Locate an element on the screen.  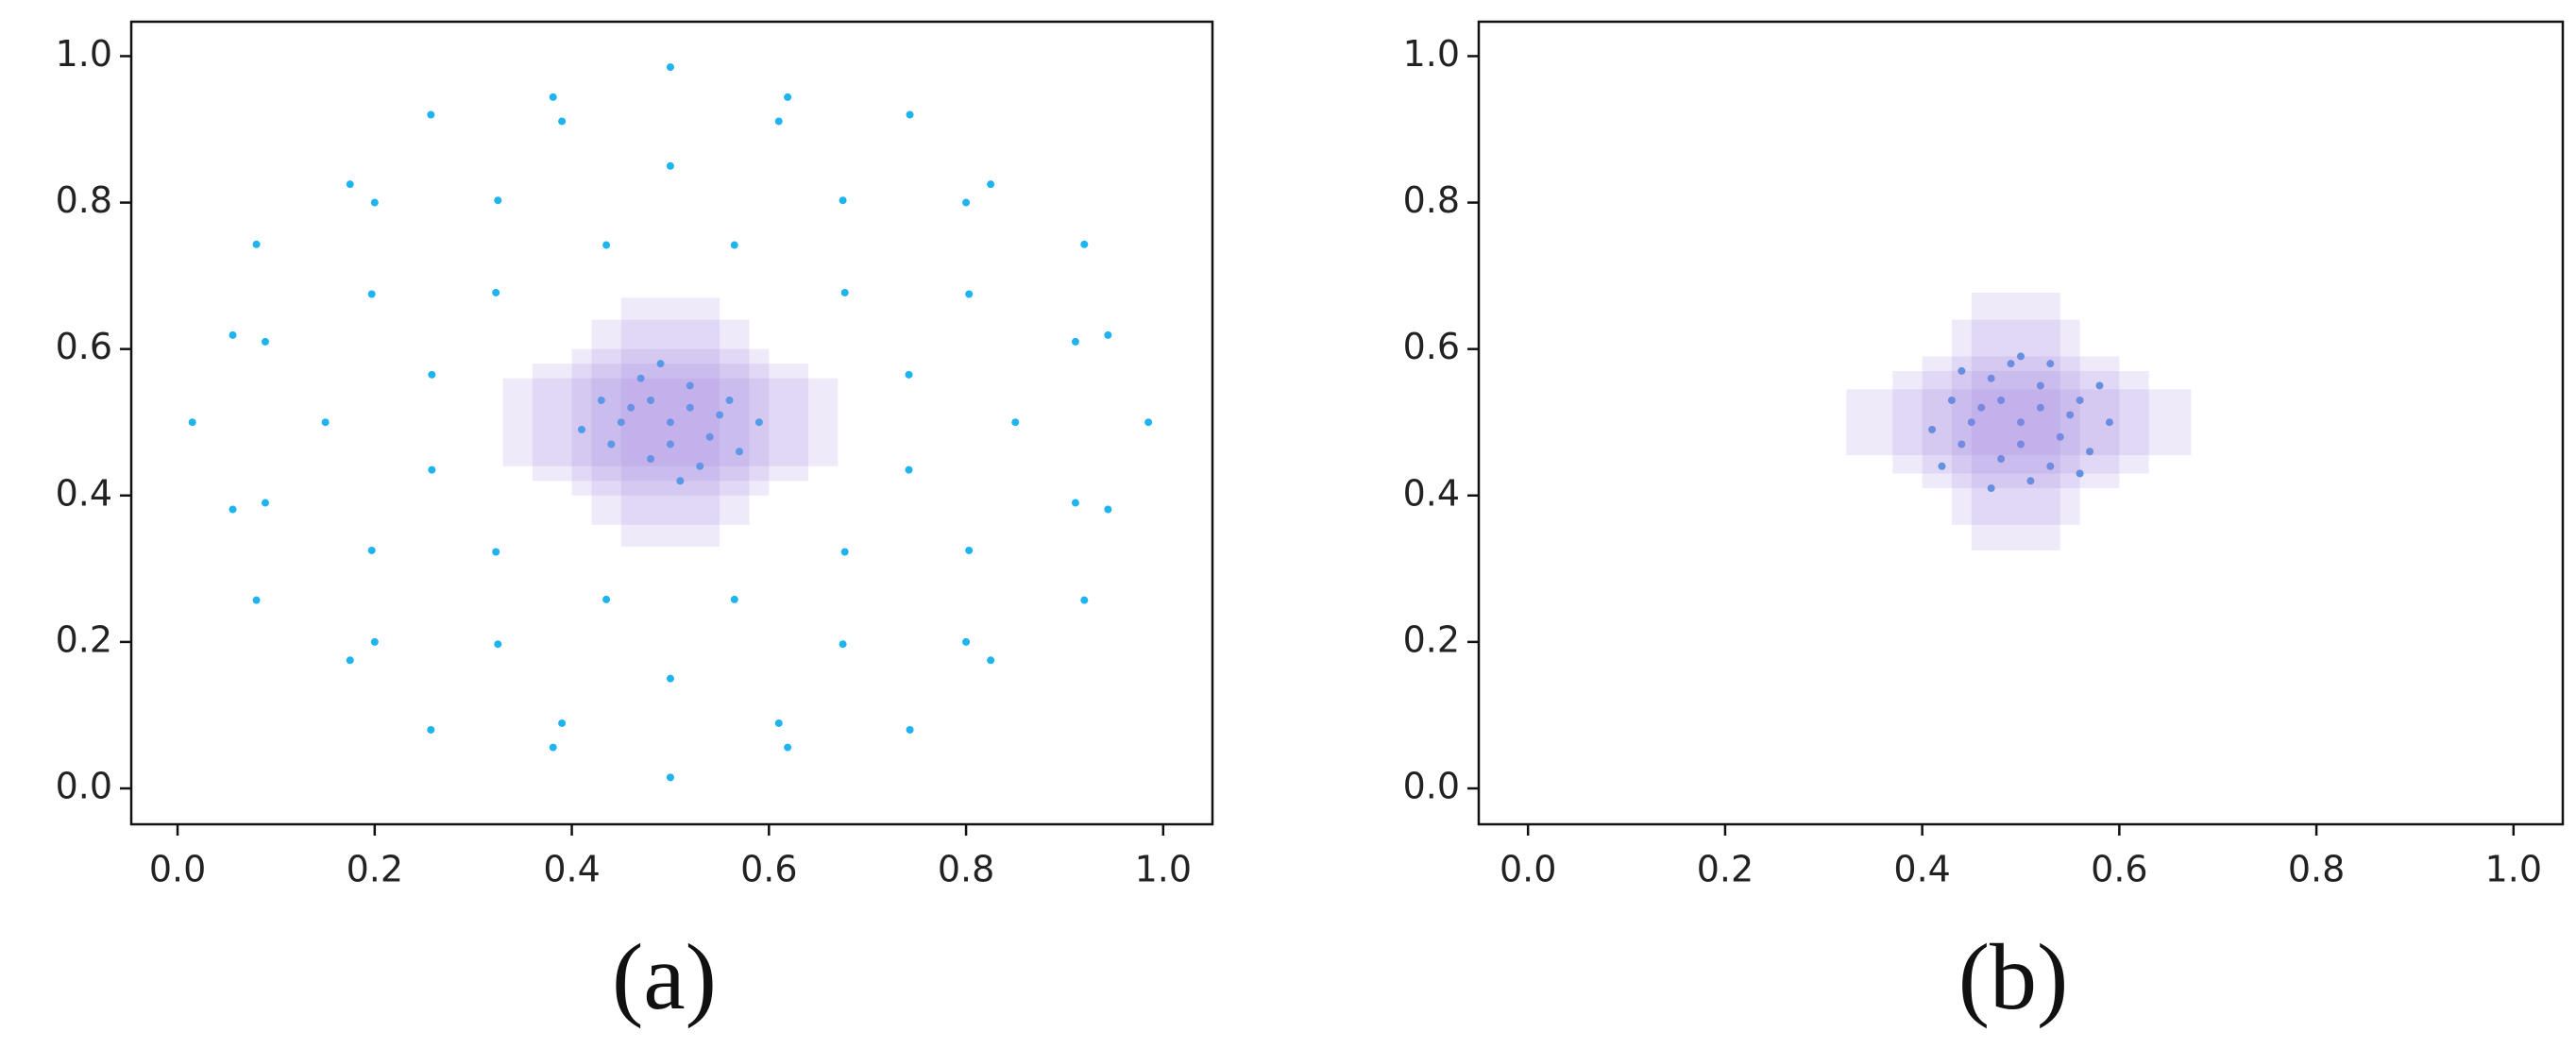
y-tick-label: 0.6 is located at coordinates (1431, 346).